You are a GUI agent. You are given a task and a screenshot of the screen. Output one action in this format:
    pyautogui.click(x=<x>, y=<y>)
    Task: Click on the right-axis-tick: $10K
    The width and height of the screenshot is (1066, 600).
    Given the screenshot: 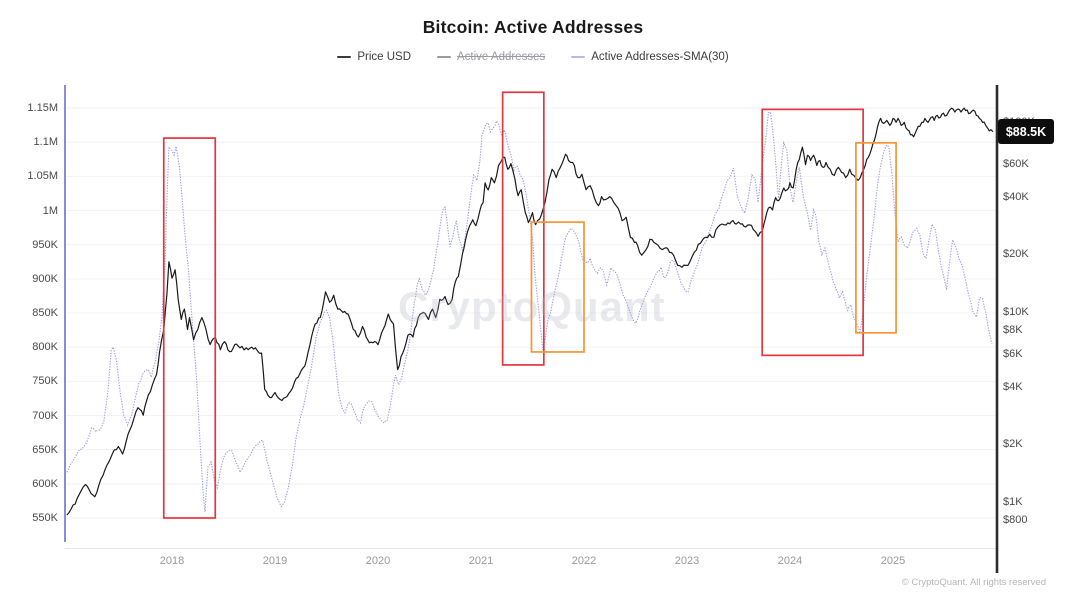 What is the action you would take?
    pyautogui.click(x=1016, y=311)
    